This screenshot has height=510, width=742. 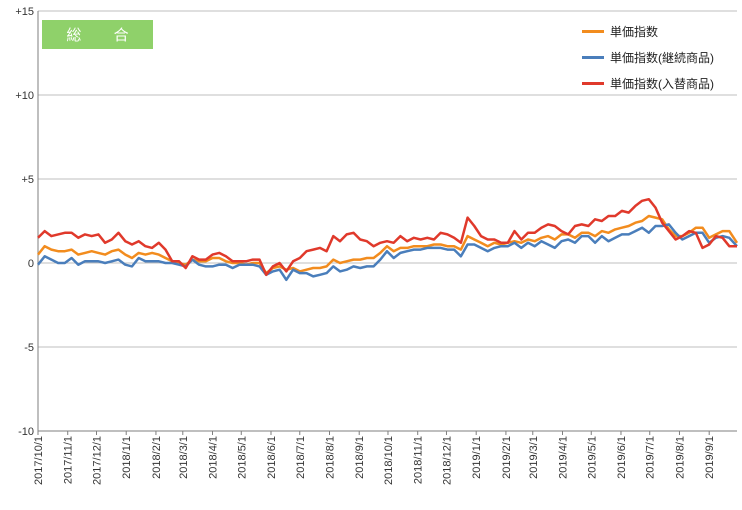 What do you see at coordinates (634, 31) in the screenshot?
I see `legend-label: 単価指数` at bounding box center [634, 31].